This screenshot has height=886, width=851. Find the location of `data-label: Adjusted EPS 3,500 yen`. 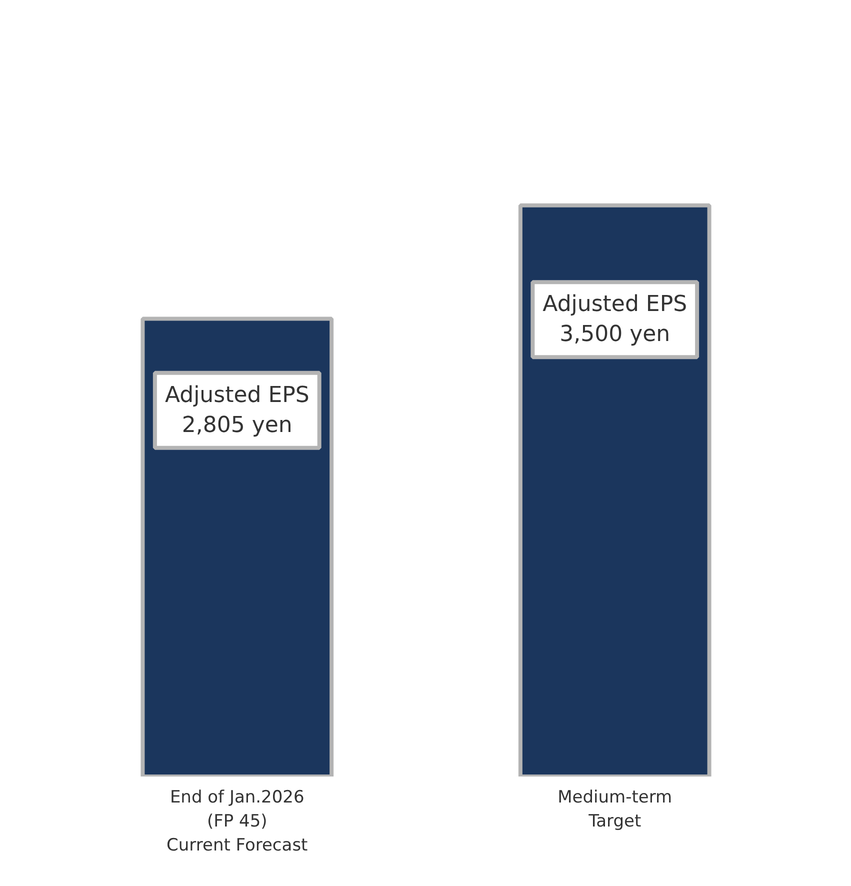

data-label: Adjusted EPS 3,500 yen is located at coordinates (615, 320).